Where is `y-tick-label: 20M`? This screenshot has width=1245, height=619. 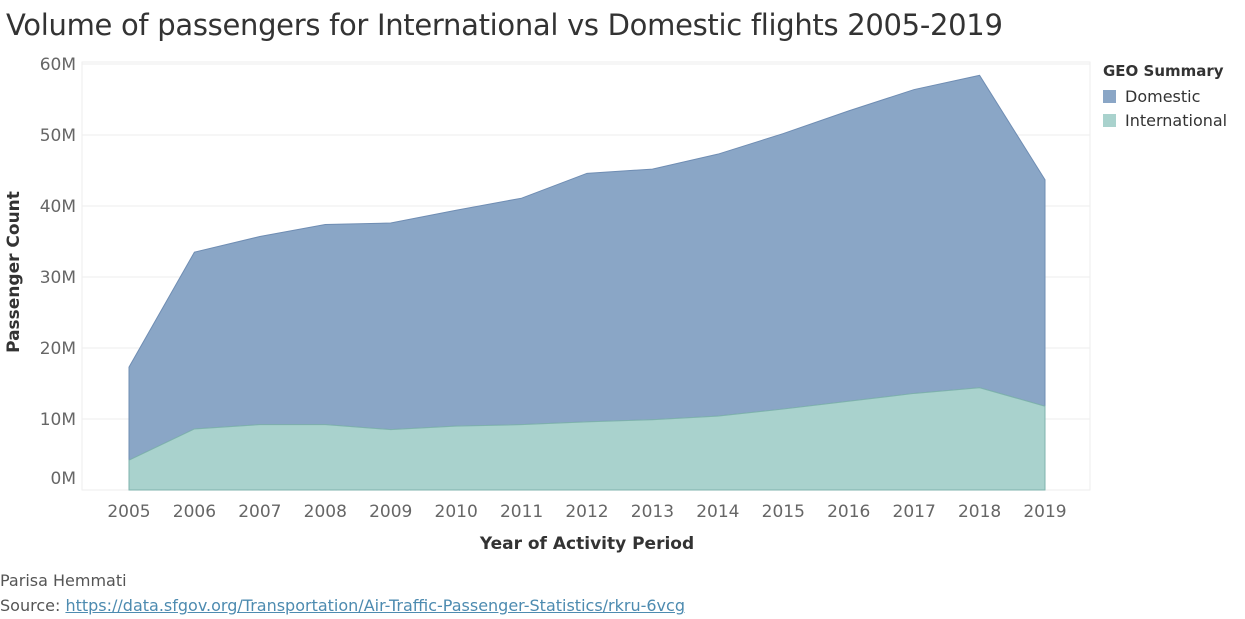 y-tick-label: 20M is located at coordinates (58, 349).